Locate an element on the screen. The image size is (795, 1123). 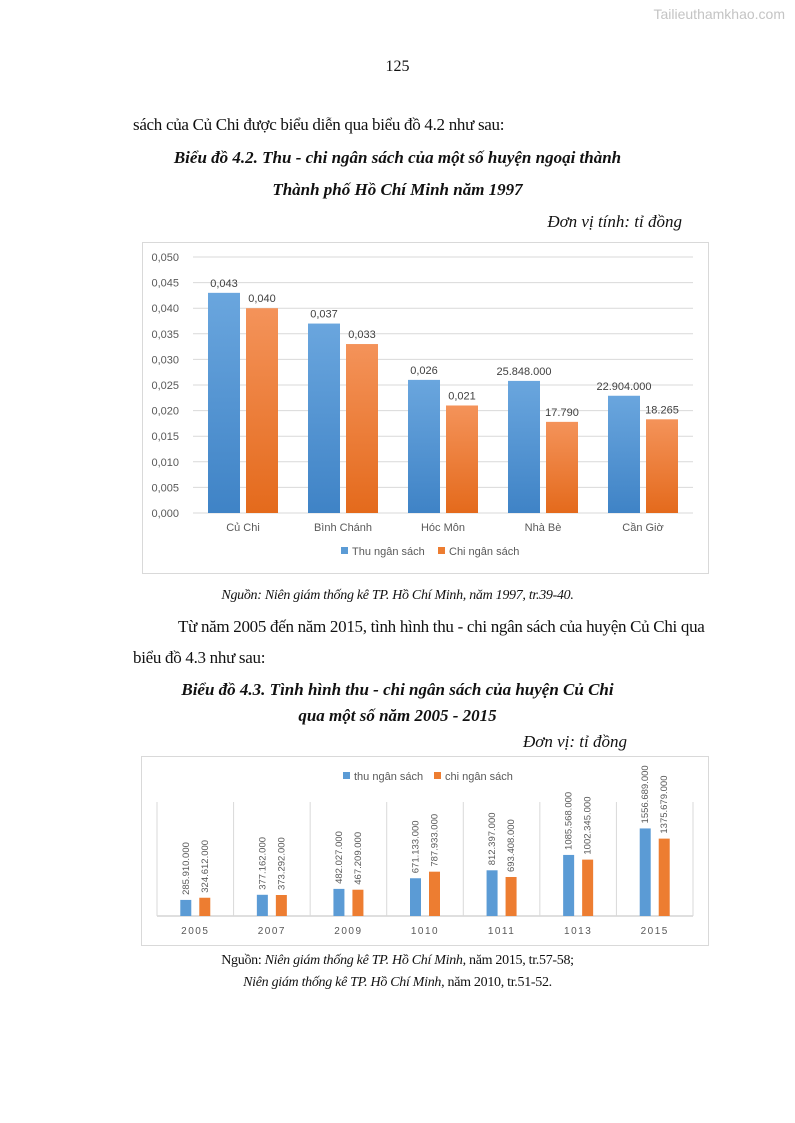
x-tick-label: 2015 is located at coordinates (655, 931).